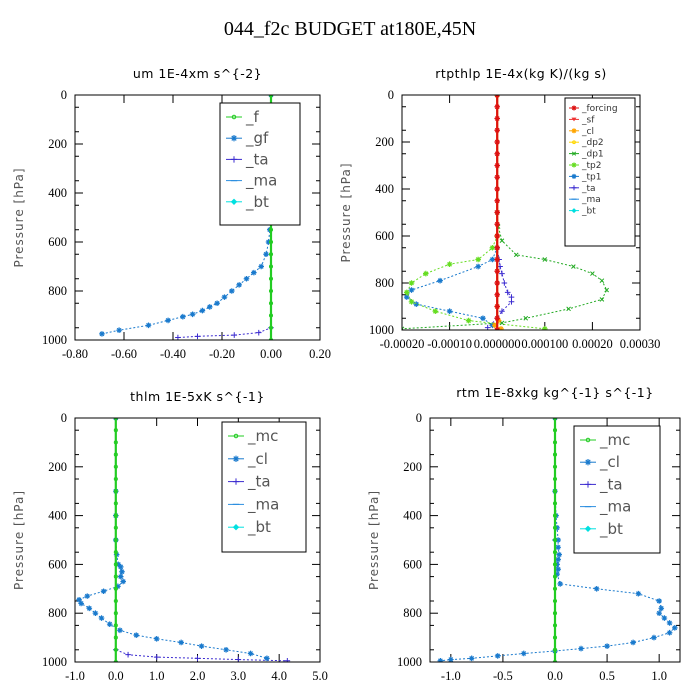 The height and width of the screenshot is (700, 700). What do you see at coordinates (75, 676) in the screenshot?
I see `x-tick-label: -1.0` at bounding box center [75, 676].